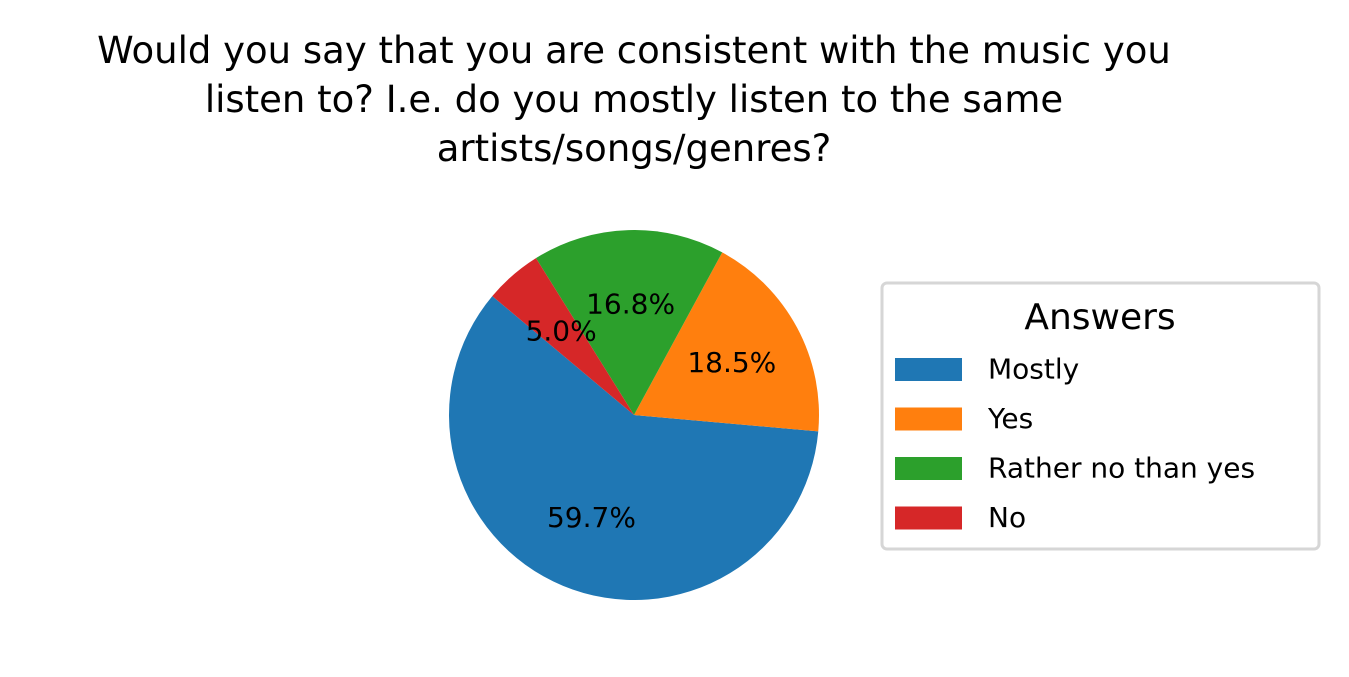 Image resolution: width=1349 pixels, height=677 pixels. I want to click on chart-title-line-3: artists/songs/genres?, so click(634, 148).